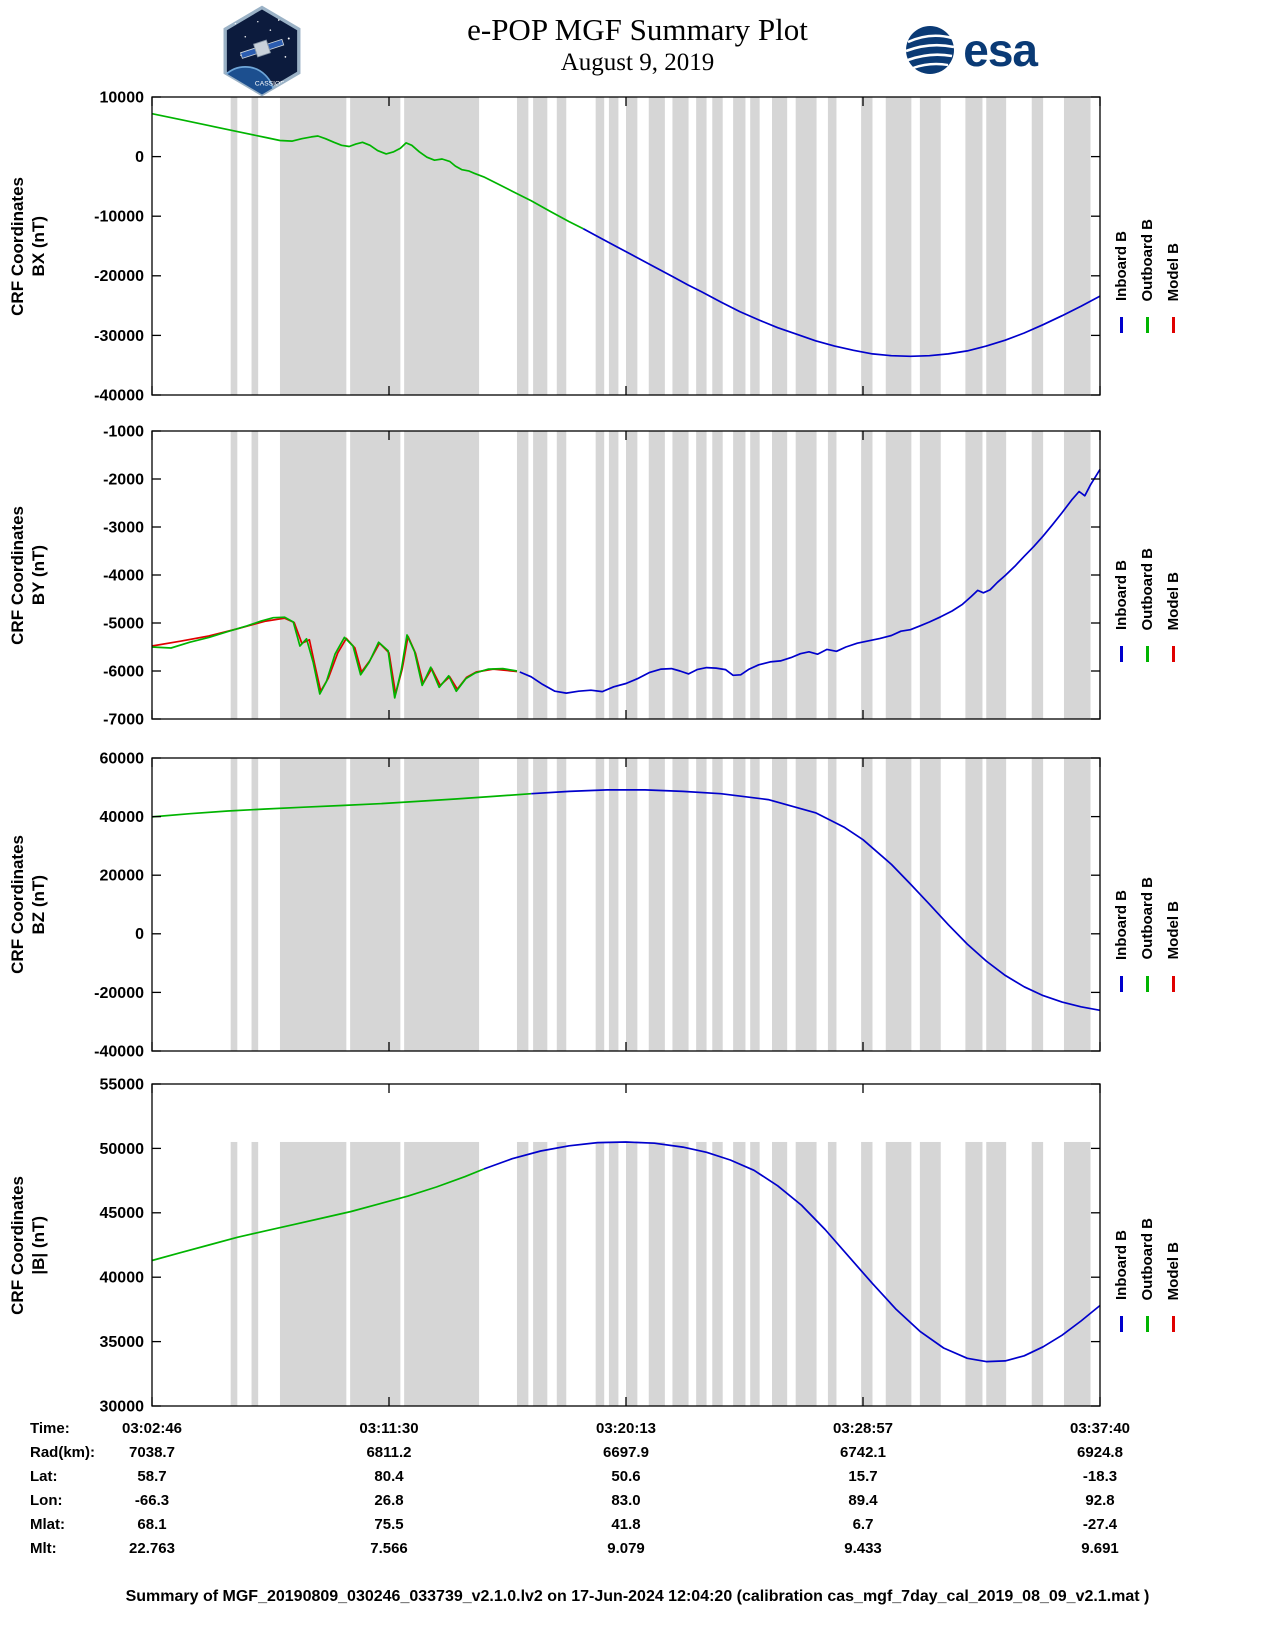 The image size is (1275, 1650). Describe the element at coordinates (123, 671) in the screenshot. I see `y-tick-label: -6000` at that location.